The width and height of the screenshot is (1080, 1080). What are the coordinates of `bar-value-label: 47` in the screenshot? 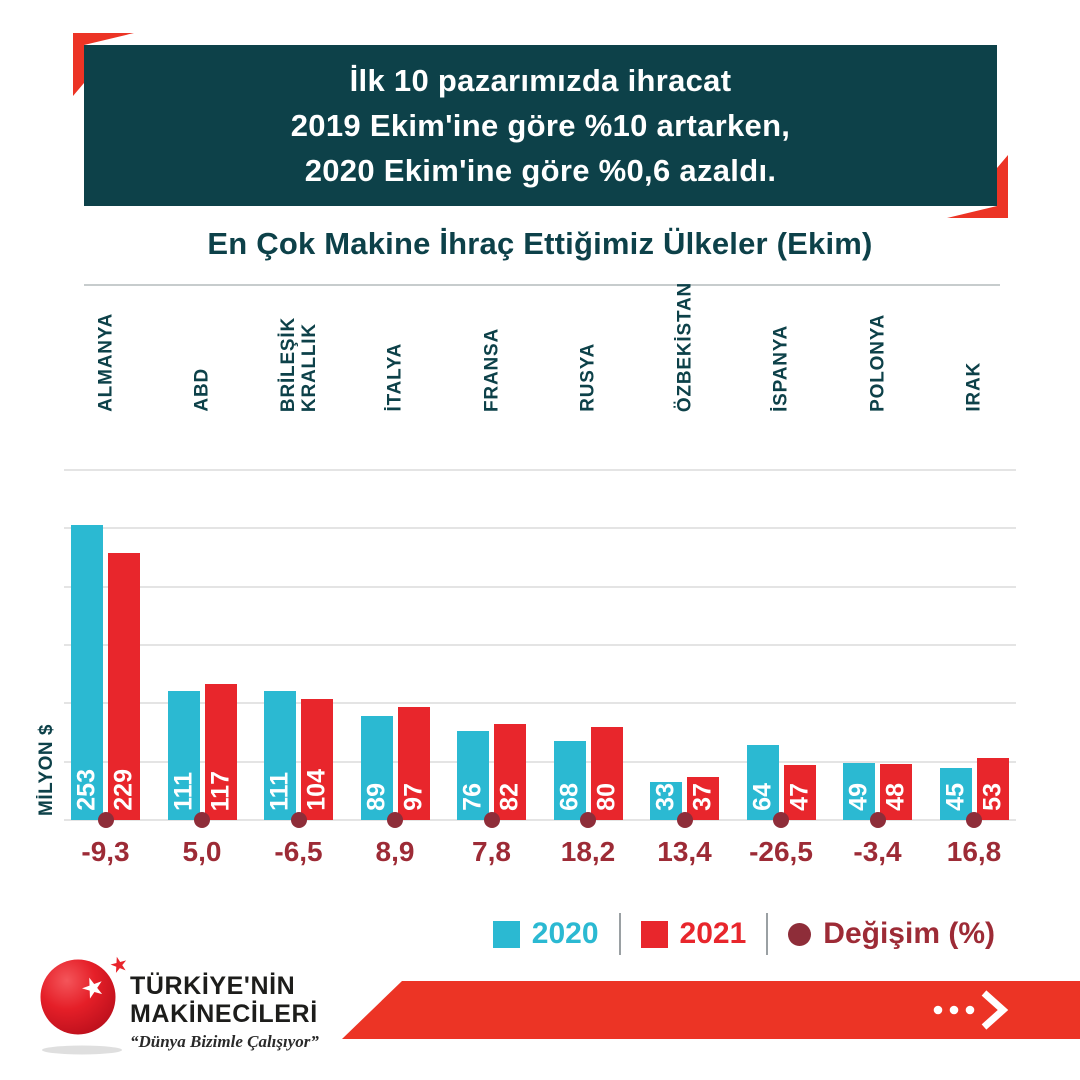 It's located at (799, 797).